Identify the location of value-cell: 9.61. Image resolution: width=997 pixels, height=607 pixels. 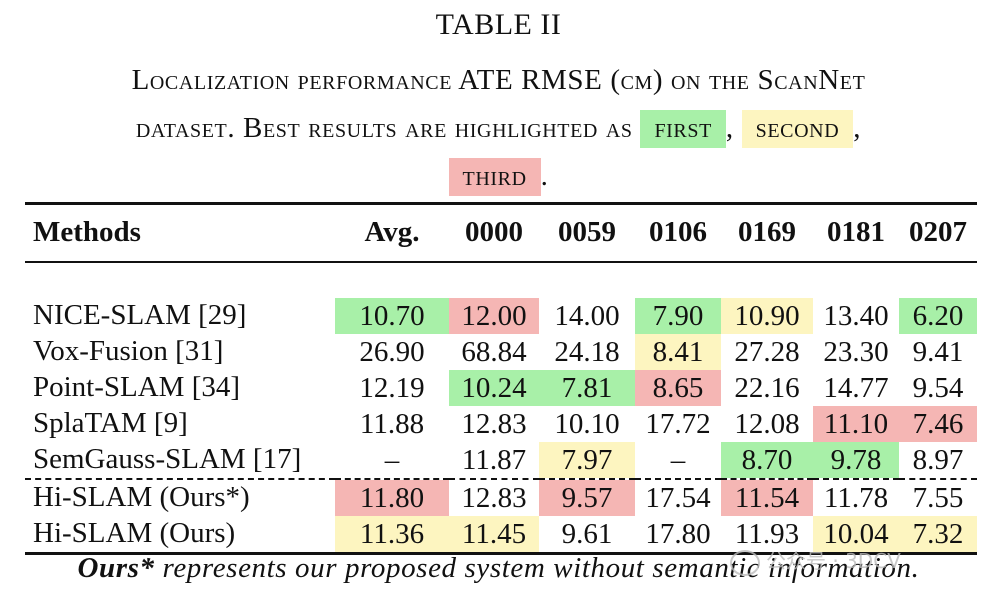
(587, 535).